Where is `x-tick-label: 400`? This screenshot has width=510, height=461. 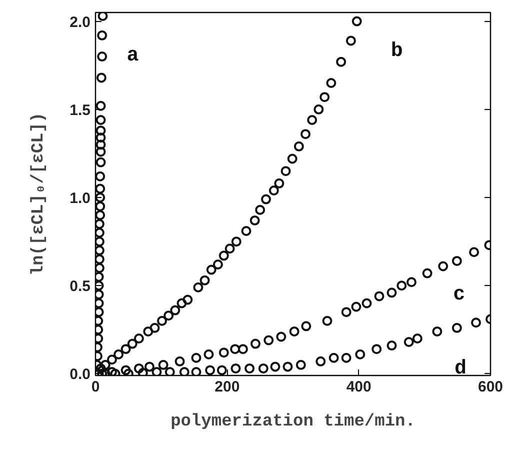 x-tick-label: 400 is located at coordinates (359, 387).